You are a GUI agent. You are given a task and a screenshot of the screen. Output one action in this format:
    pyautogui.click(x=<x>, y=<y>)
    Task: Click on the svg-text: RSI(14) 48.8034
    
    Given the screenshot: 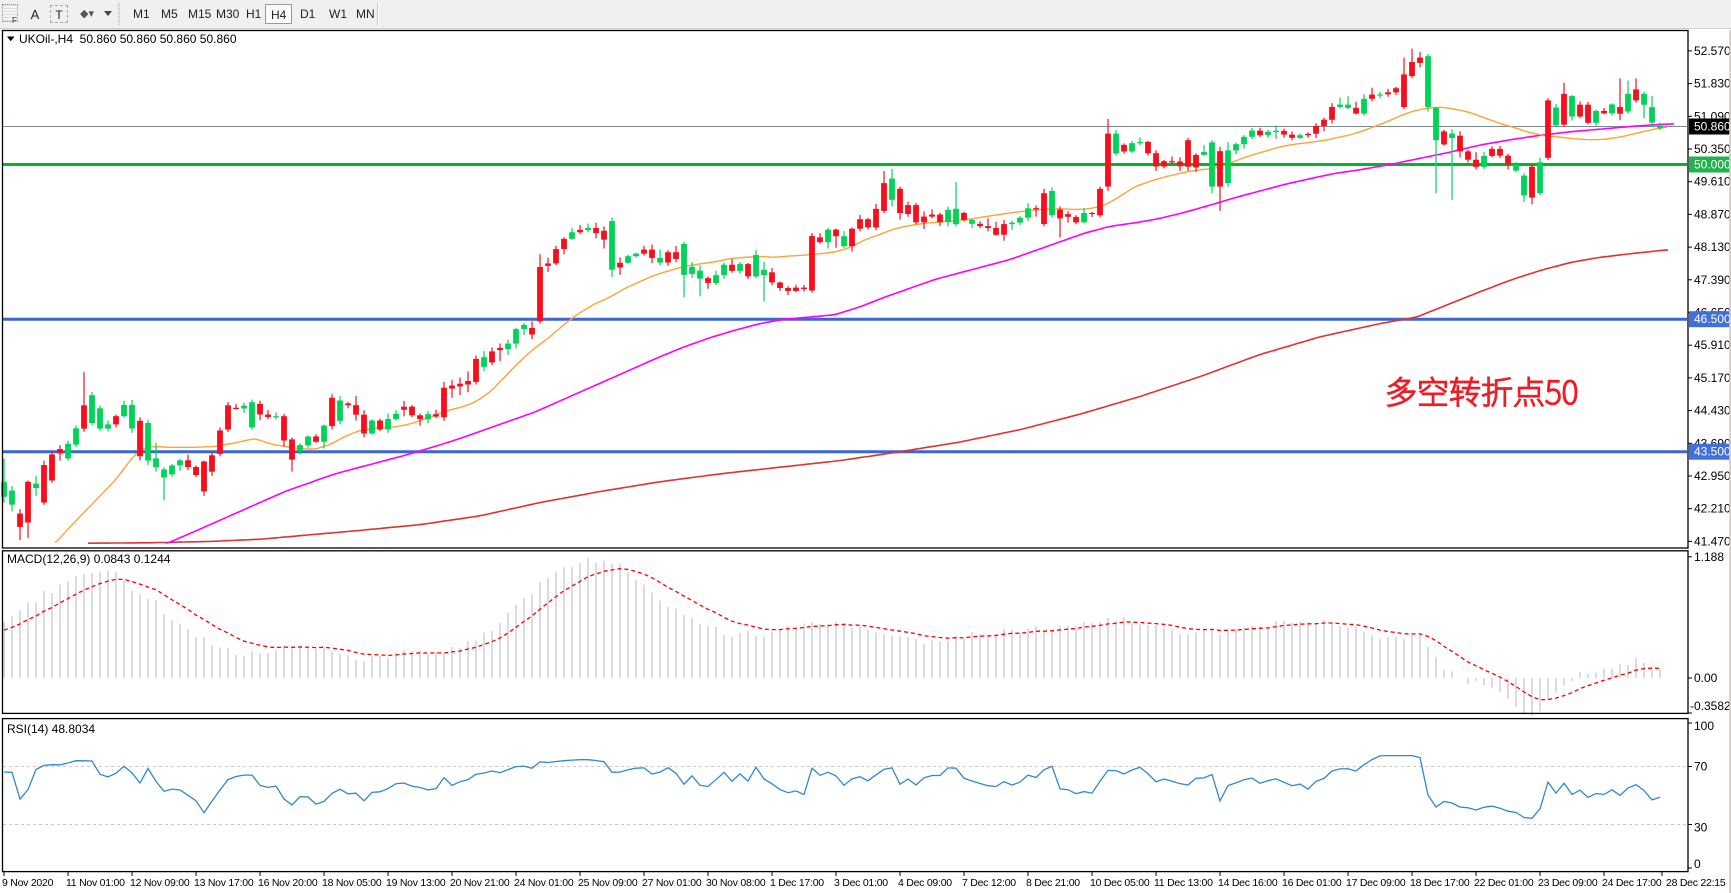 What is the action you would take?
    pyautogui.click(x=51, y=729)
    